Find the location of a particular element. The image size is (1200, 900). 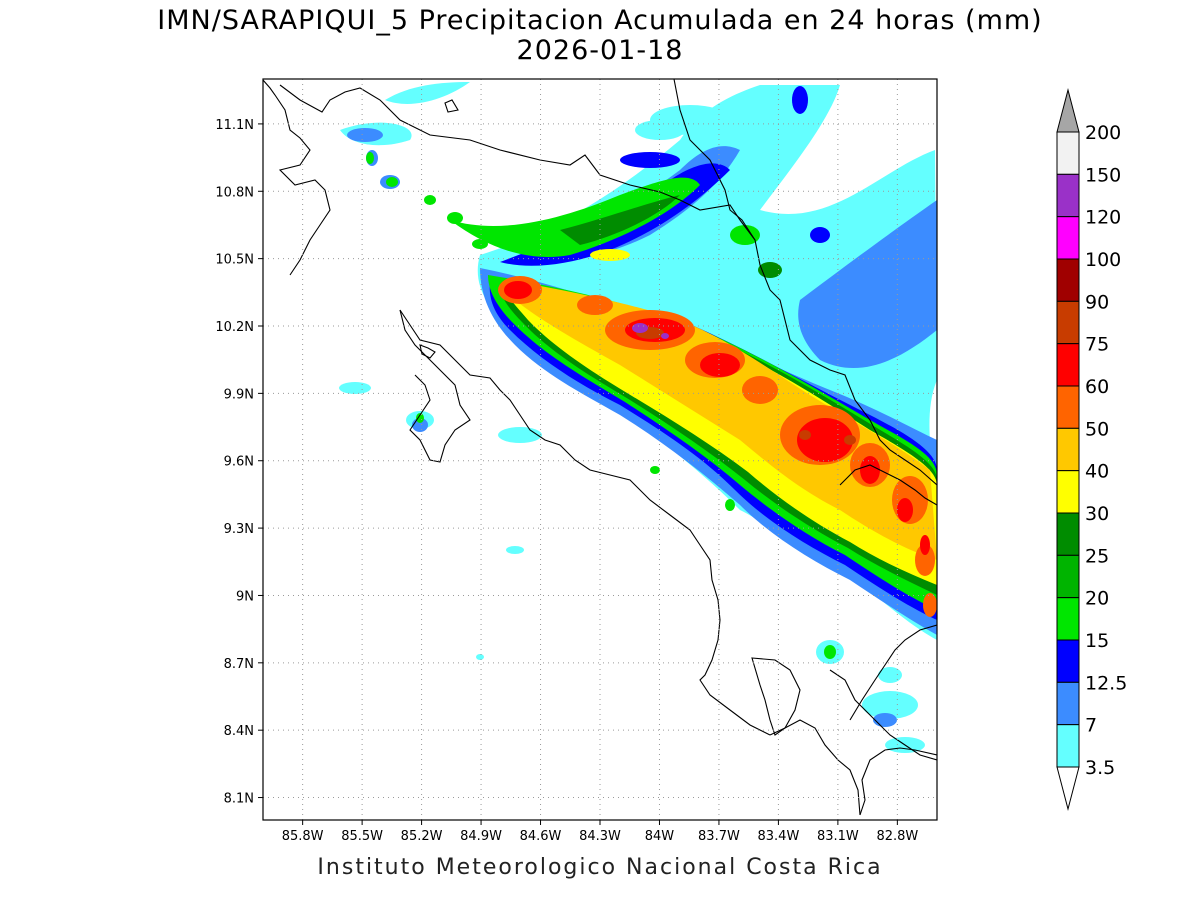

colorbar-label: 120 is located at coordinates (1103, 218).